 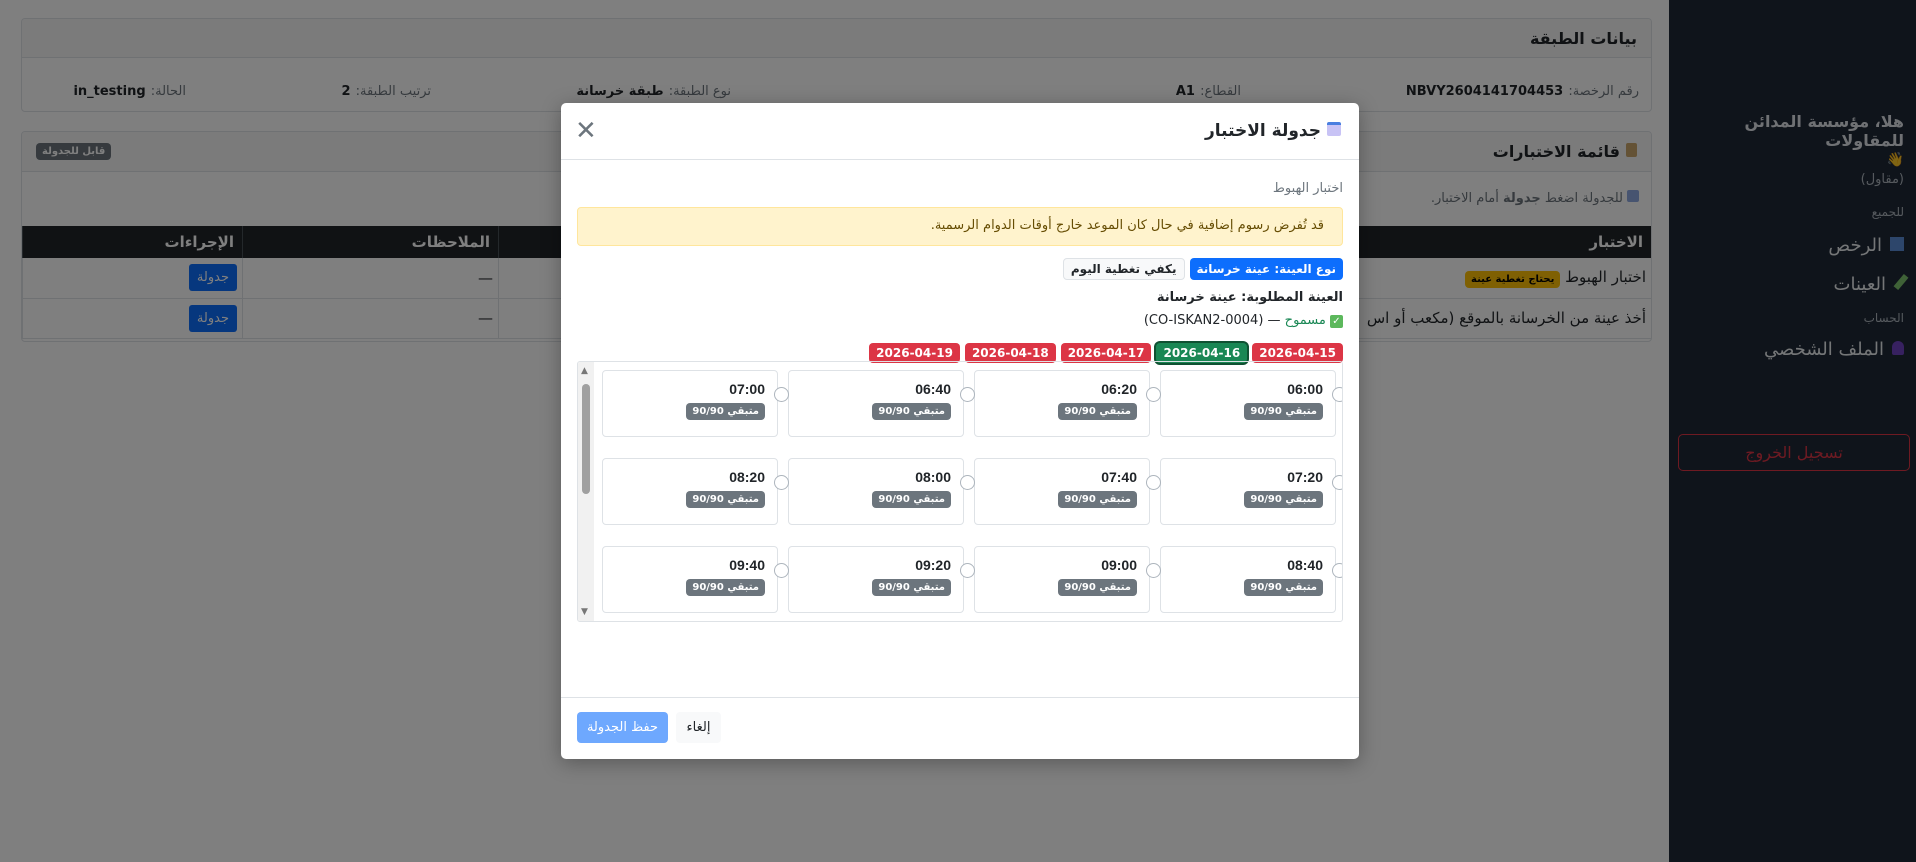 I want to click on slot-time: 06:20, so click(x=1119, y=389).